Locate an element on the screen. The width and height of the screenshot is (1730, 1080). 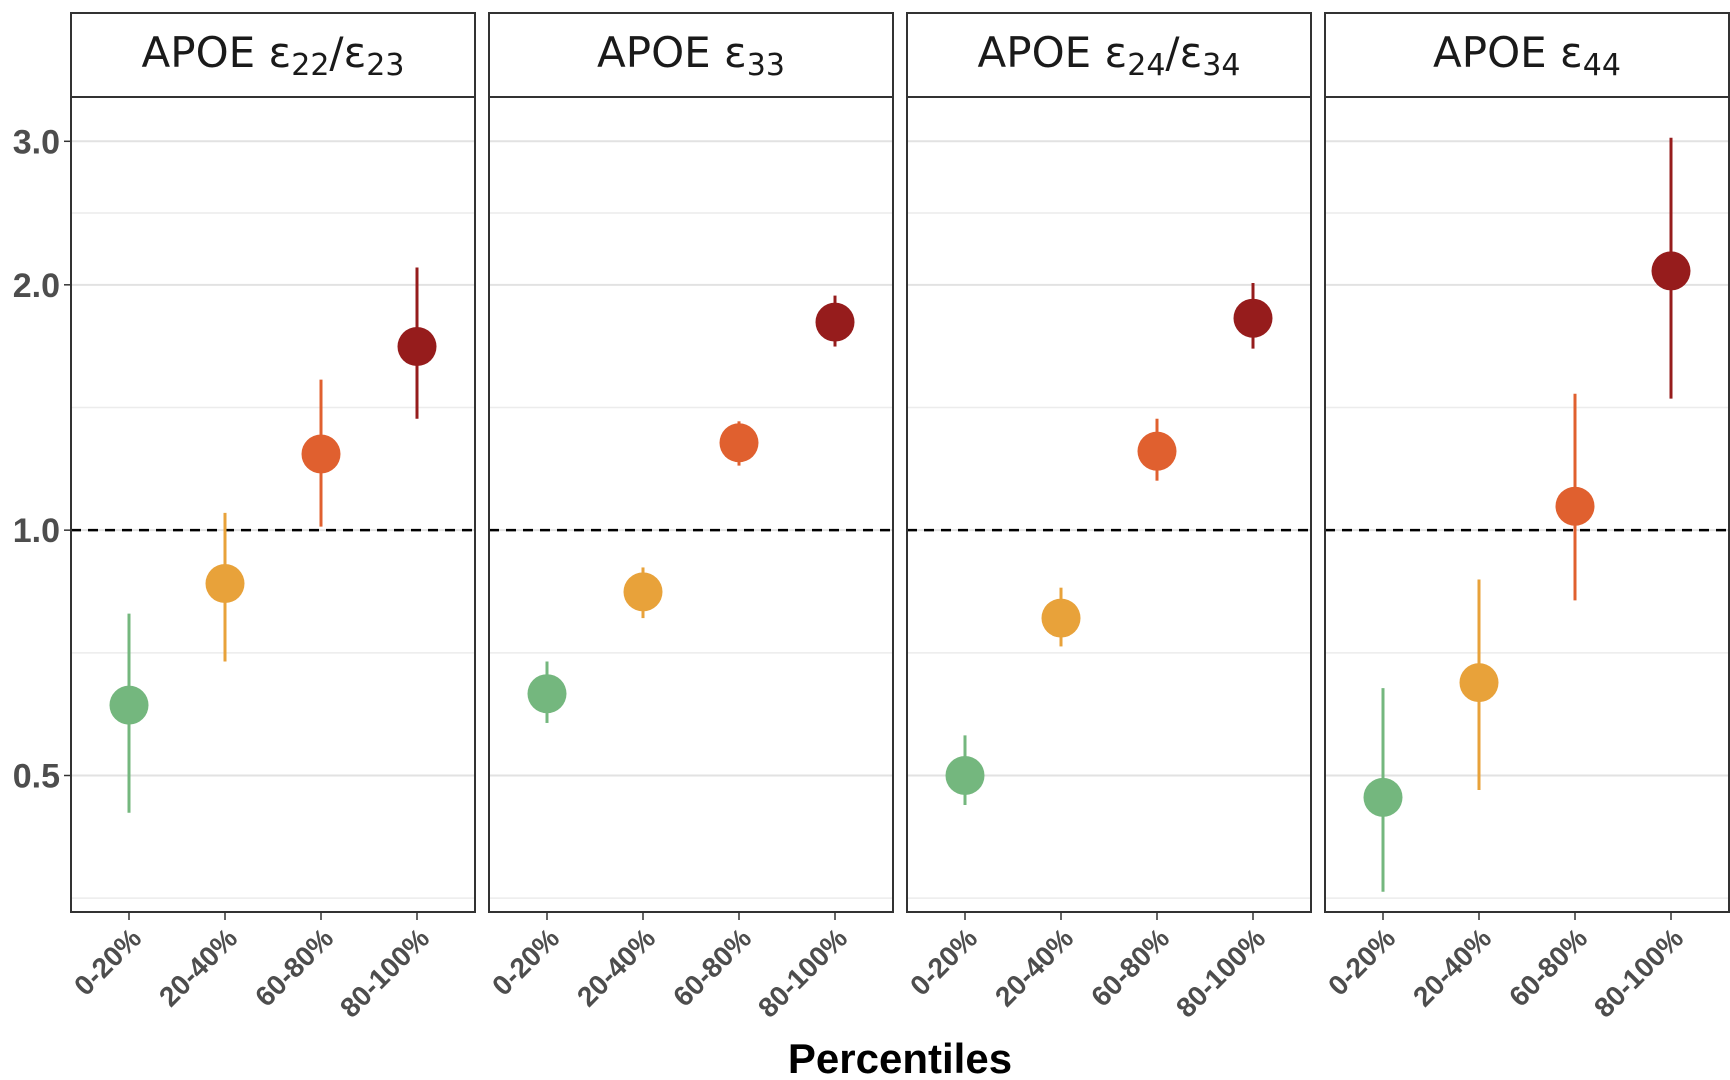
y-tick-label: 3.0 is located at coordinates (36, 142).